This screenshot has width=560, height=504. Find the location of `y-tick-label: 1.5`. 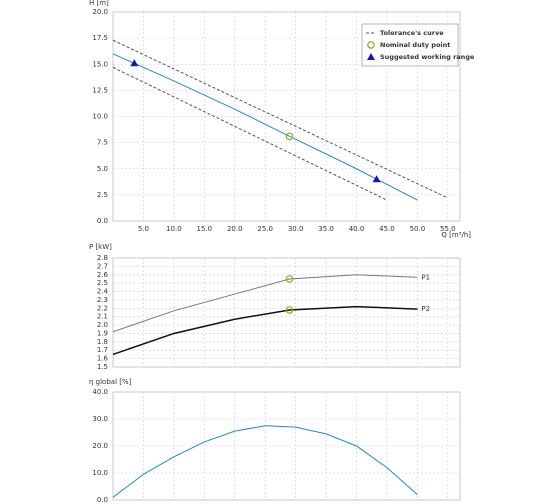

y-tick-label: 1.5 is located at coordinates (102, 367).